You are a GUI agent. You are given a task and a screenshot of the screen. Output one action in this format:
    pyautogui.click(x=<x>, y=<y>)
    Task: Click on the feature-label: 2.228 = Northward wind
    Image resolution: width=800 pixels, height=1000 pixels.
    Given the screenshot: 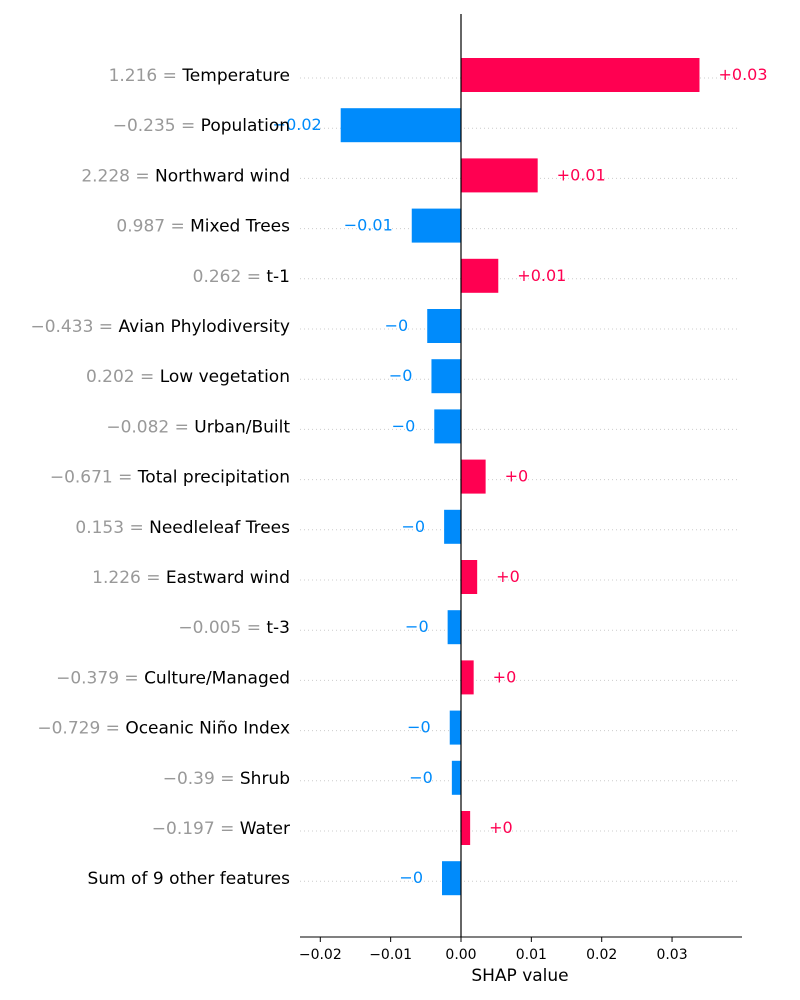 What is the action you would take?
    pyautogui.click(x=185, y=176)
    